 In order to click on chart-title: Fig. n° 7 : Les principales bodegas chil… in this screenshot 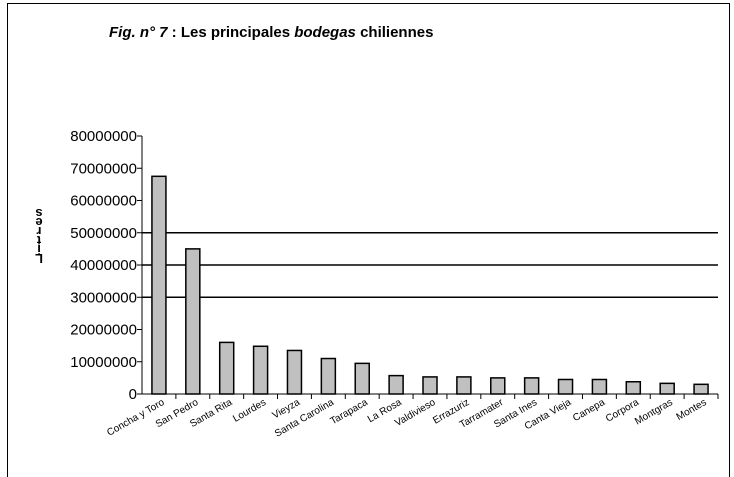, I will do `click(271, 32)`.